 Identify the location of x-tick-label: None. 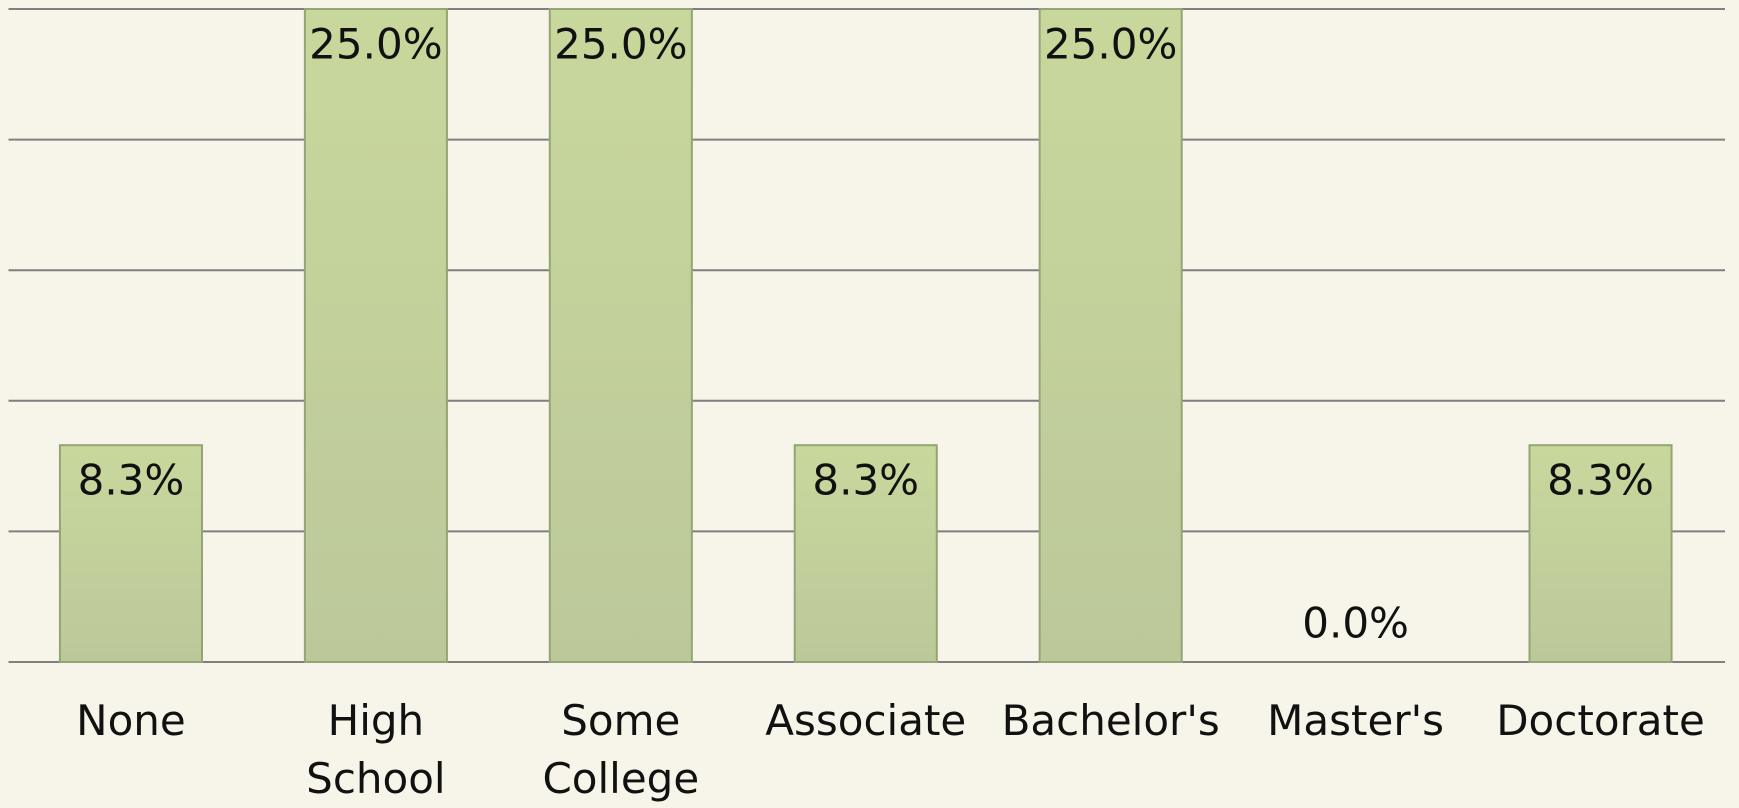
(131, 720).